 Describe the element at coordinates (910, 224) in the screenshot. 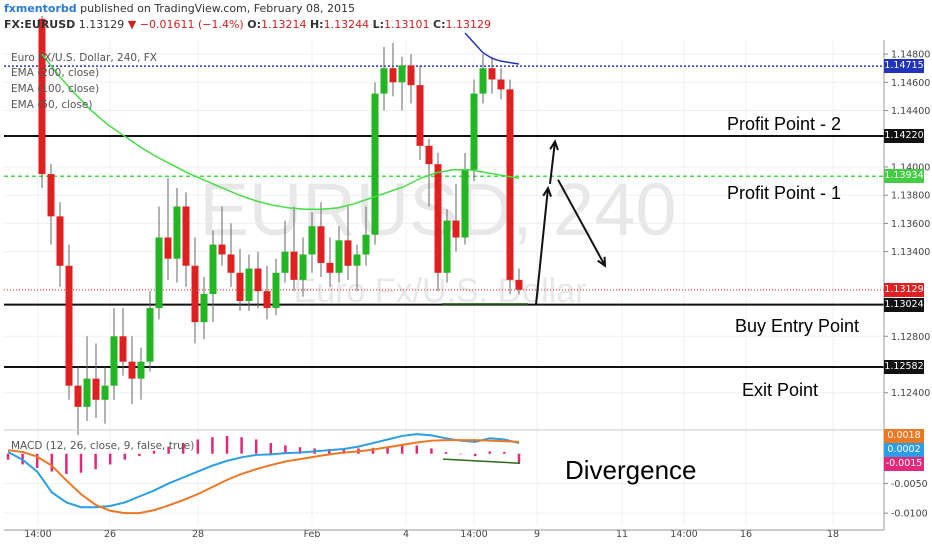

I see `price-tick-label: 1.13600` at that location.